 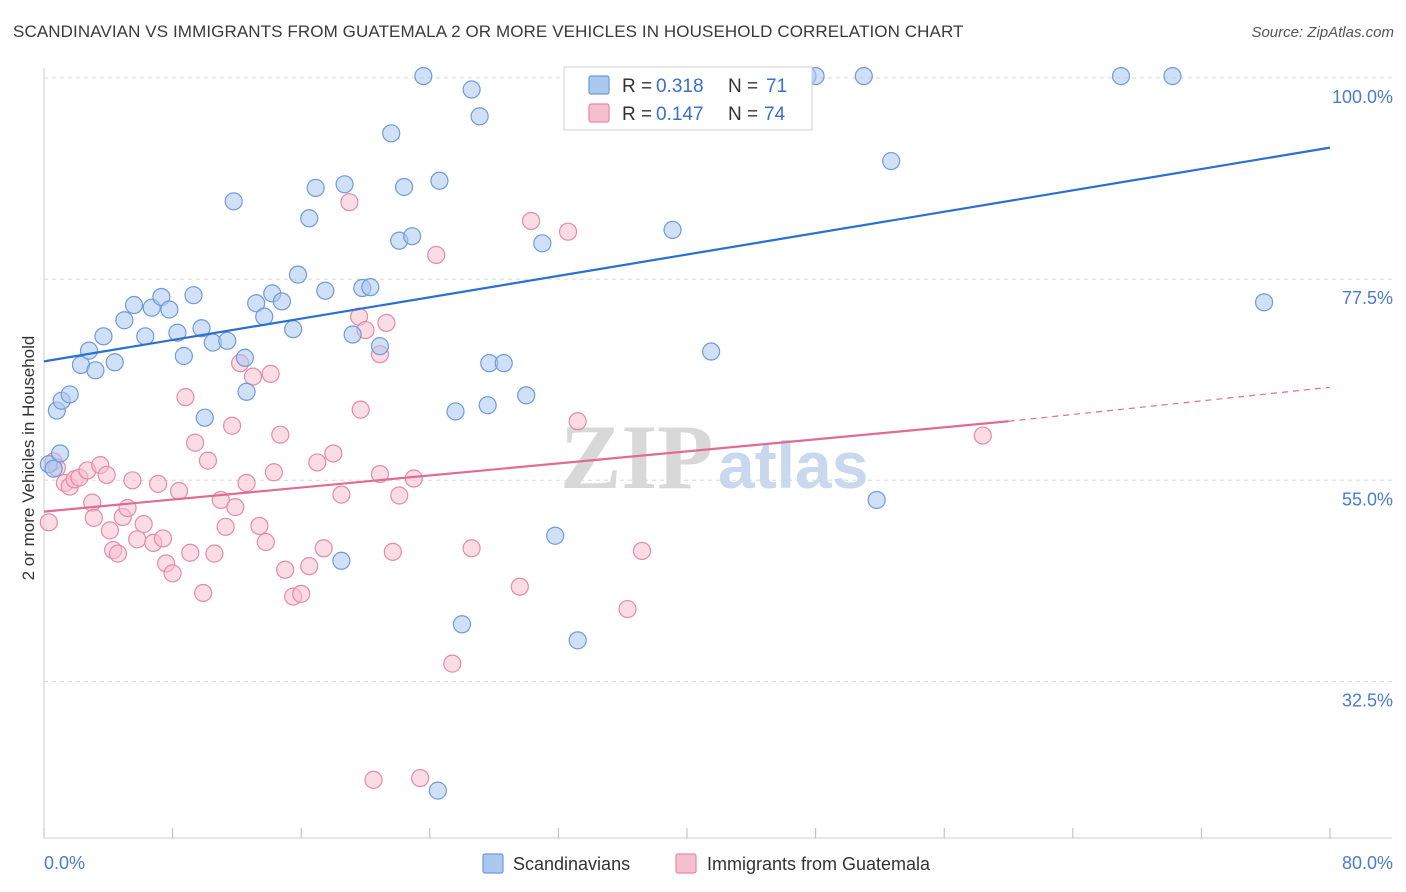 What do you see at coordinates (680, 114) in the screenshot?
I see `legend-r-value-2: 0.147` at bounding box center [680, 114].